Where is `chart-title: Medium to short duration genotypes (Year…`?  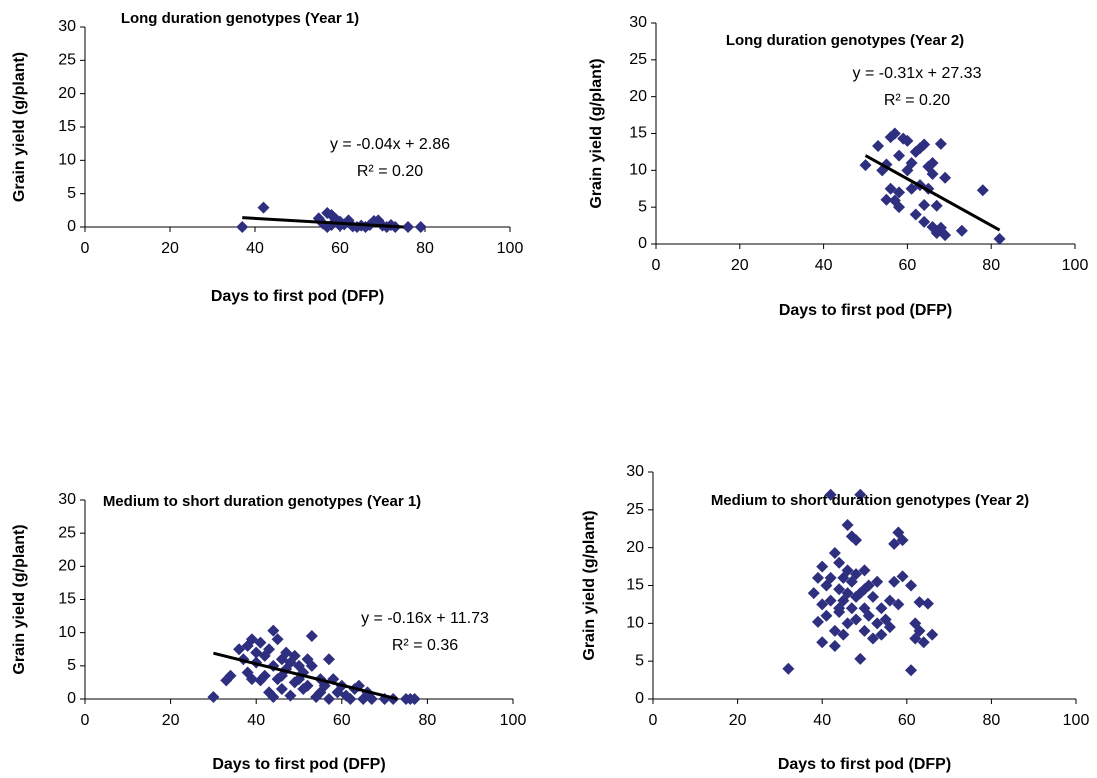 chart-title: Medium to short duration genotypes (Year… is located at coordinates (870, 500).